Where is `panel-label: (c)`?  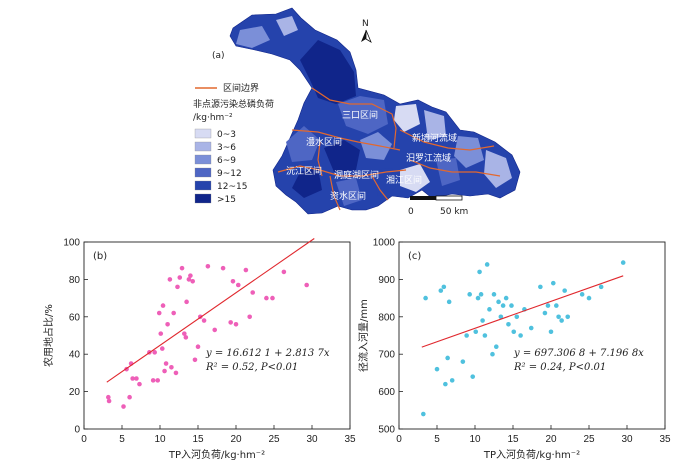
panel-label: (c) is located at coordinates (414, 256).